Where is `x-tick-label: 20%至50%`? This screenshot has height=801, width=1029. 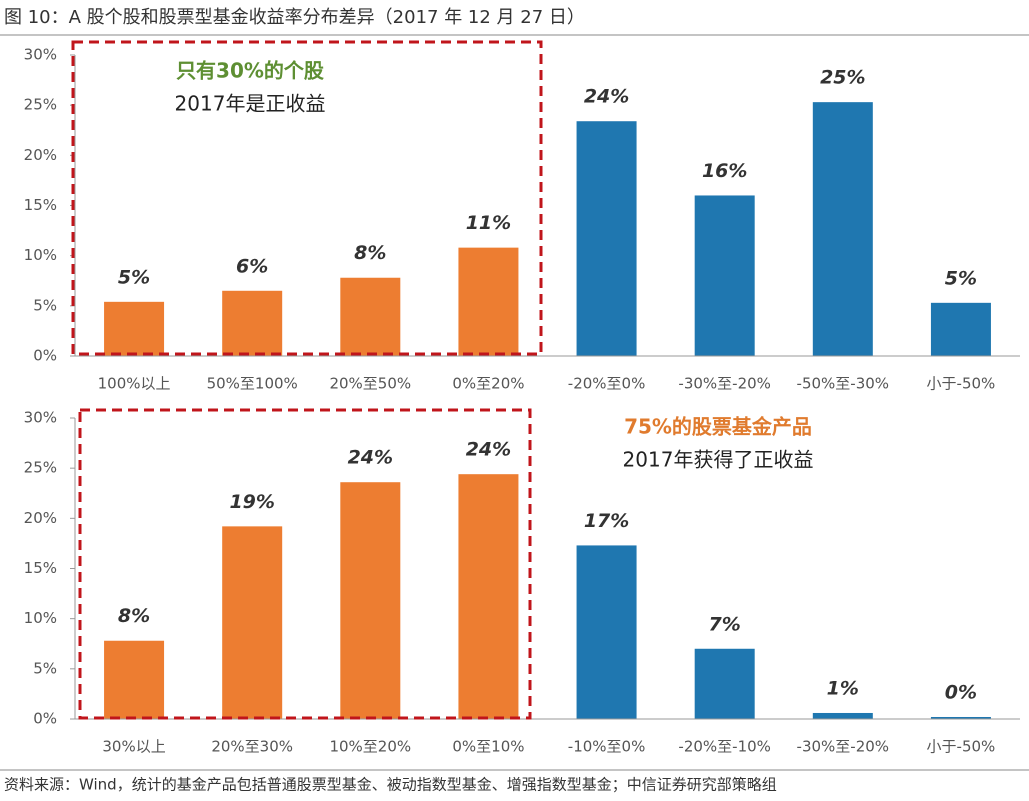 x-tick-label: 20%至50% is located at coordinates (370, 384).